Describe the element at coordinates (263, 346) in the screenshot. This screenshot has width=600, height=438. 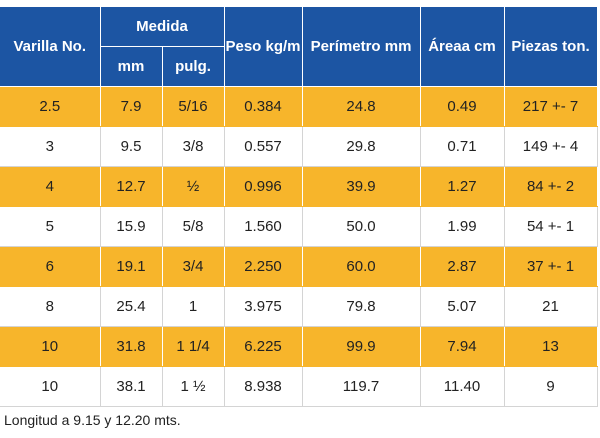
I see `cell-peso: 6.225` at that location.